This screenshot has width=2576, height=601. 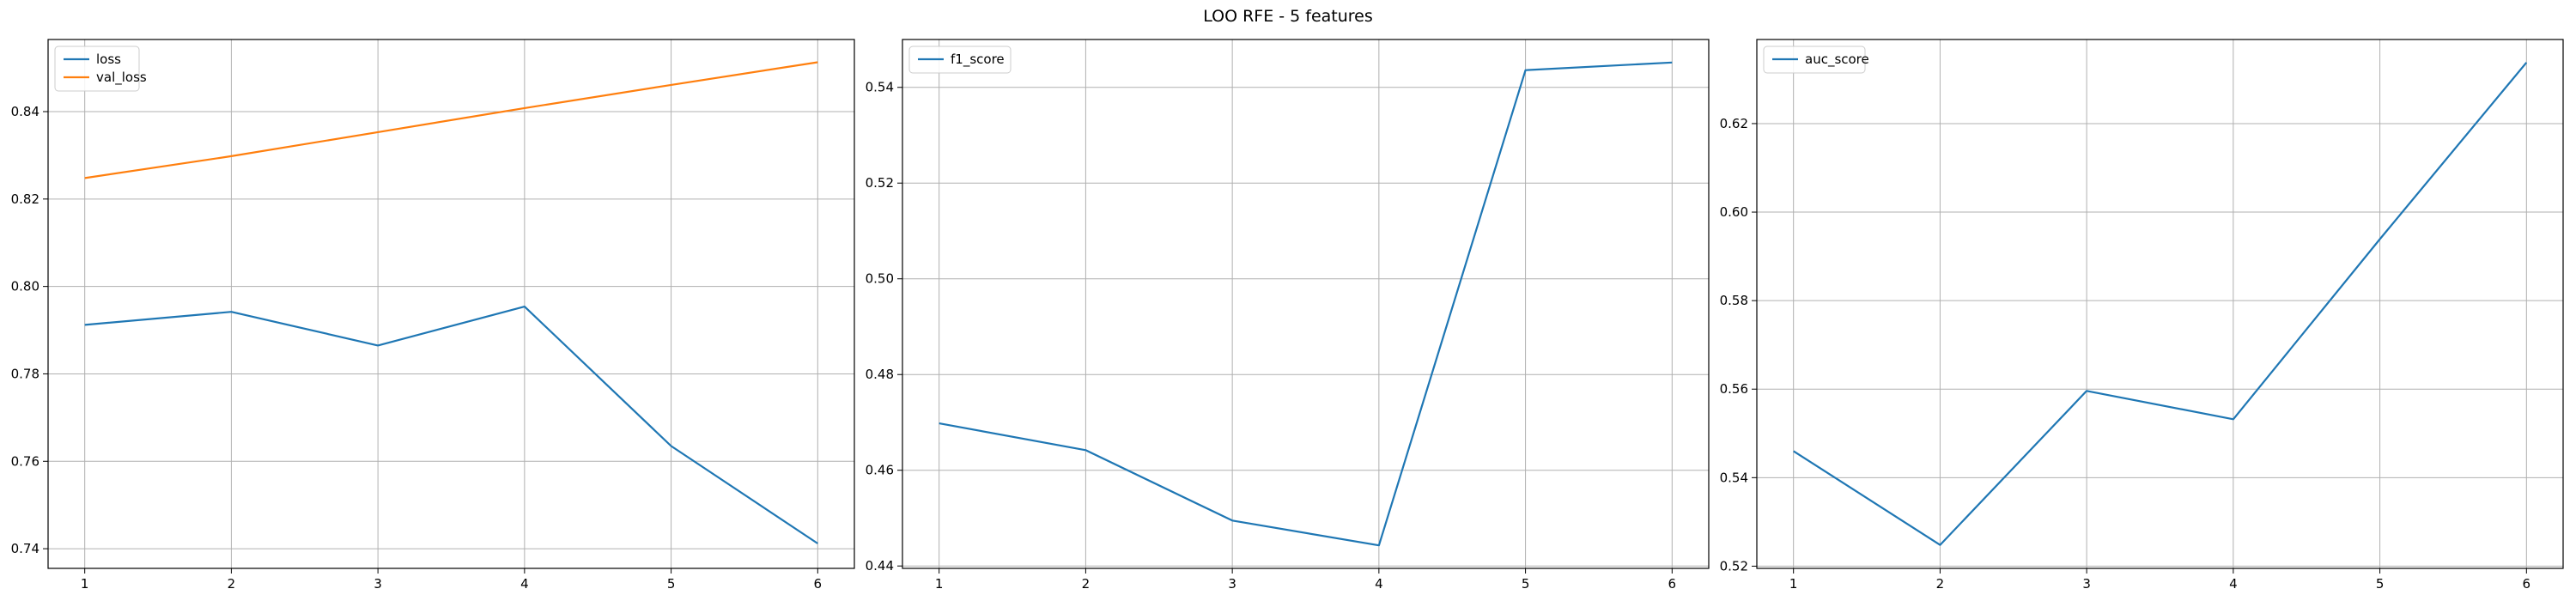 I want to click on y-tick-label: 0.46, so click(x=880, y=471).